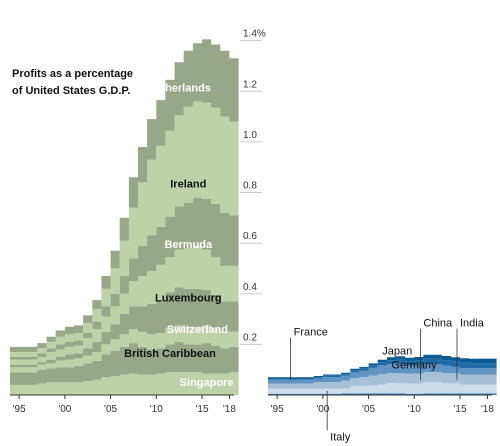 The image size is (500, 446). What do you see at coordinates (311, 333) in the screenshot?
I see `series-label: France` at bounding box center [311, 333].